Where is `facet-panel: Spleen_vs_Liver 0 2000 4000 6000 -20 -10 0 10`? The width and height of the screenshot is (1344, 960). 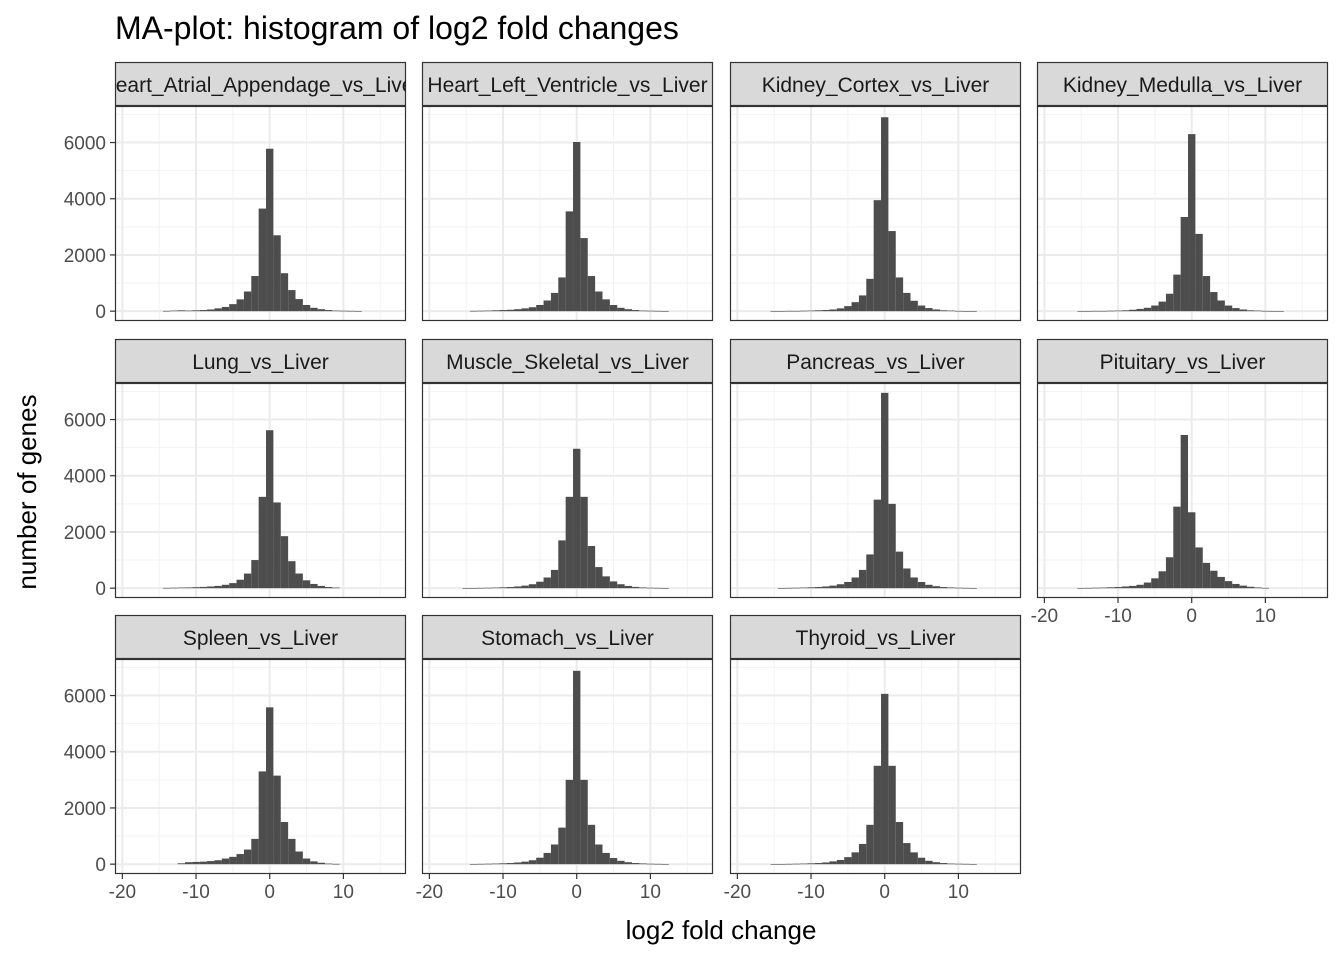 facet-panel: Spleen_vs_Liver 0 2000 4000 6000 -20 -10 0 10 is located at coordinates (235, 758).